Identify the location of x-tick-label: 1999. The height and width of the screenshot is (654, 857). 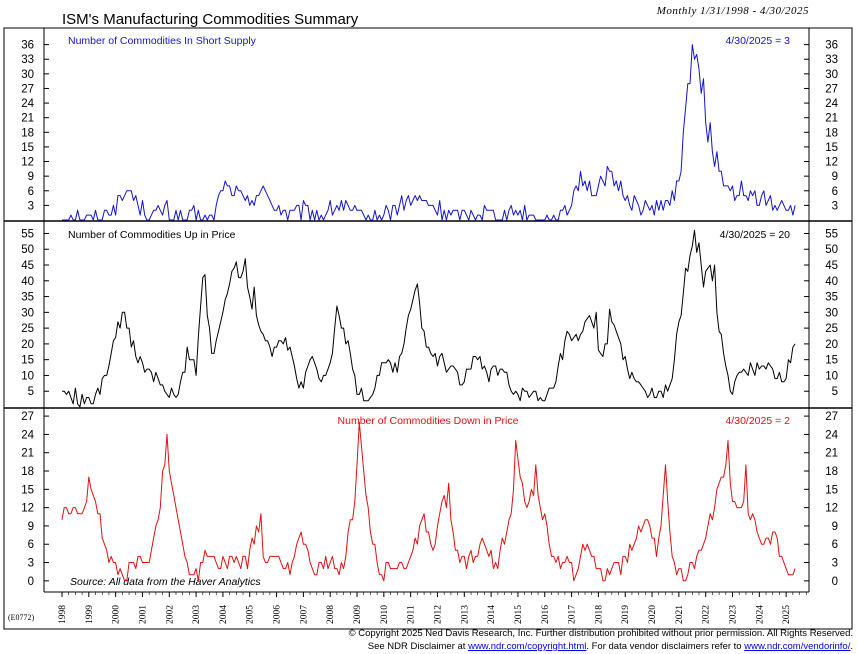
(90, 614).